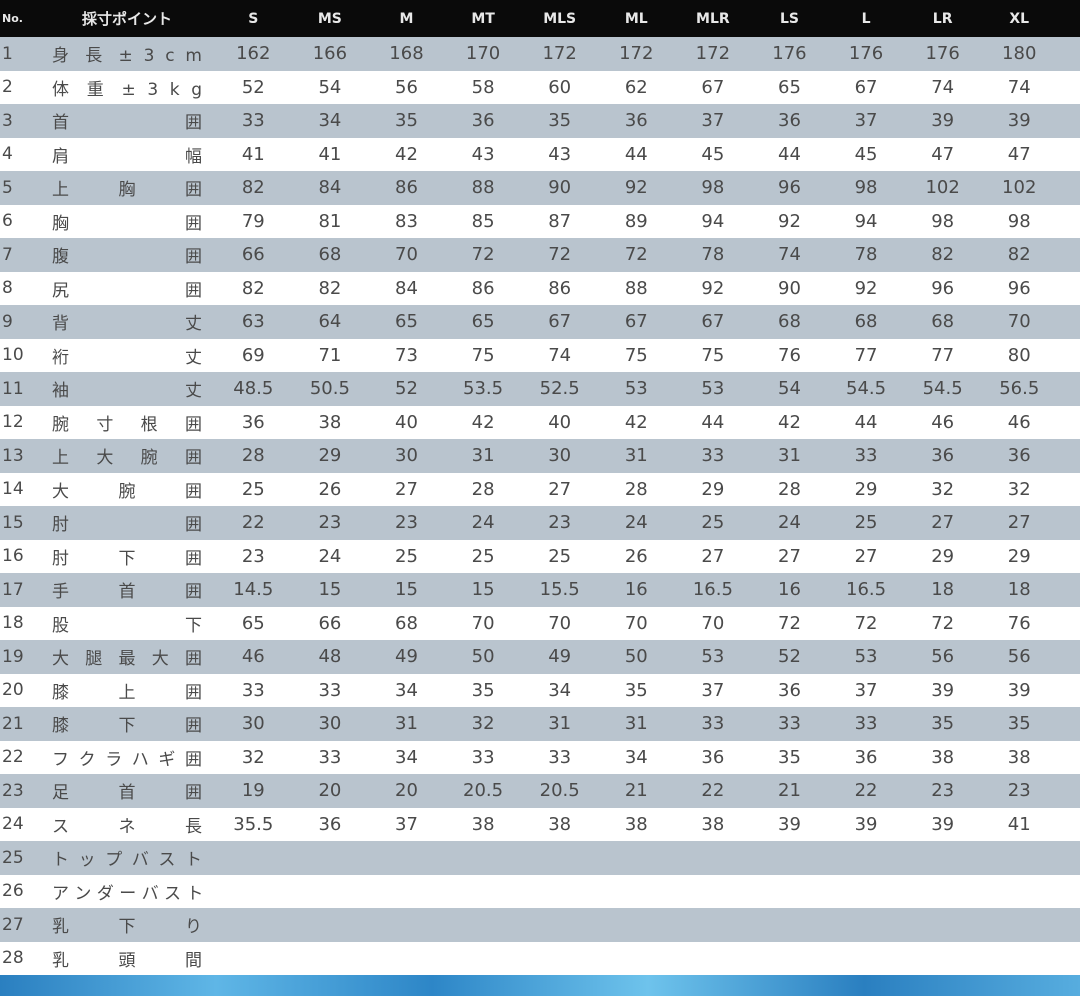 The width and height of the screenshot is (1080, 996). What do you see at coordinates (713, 824) in the screenshot?
I see `cell-mlr: 38` at bounding box center [713, 824].